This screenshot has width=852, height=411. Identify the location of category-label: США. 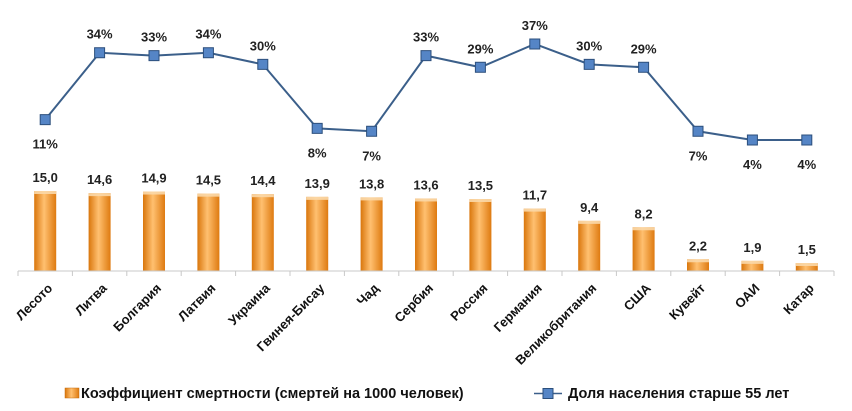
(638, 297).